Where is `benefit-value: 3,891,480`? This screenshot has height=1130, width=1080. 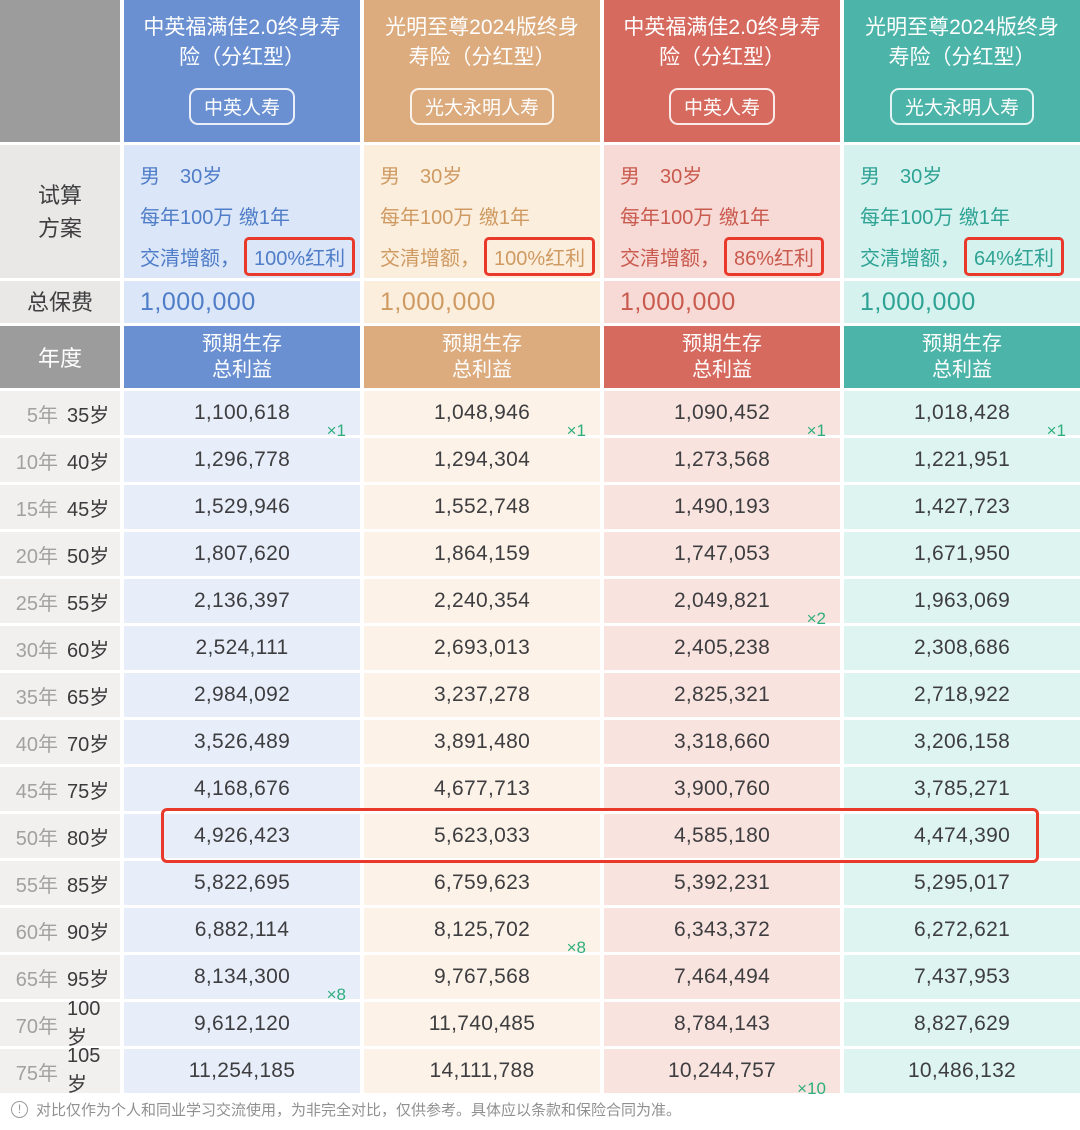 benefit-value: 3,891,480 is located at coordinates (482, 741).